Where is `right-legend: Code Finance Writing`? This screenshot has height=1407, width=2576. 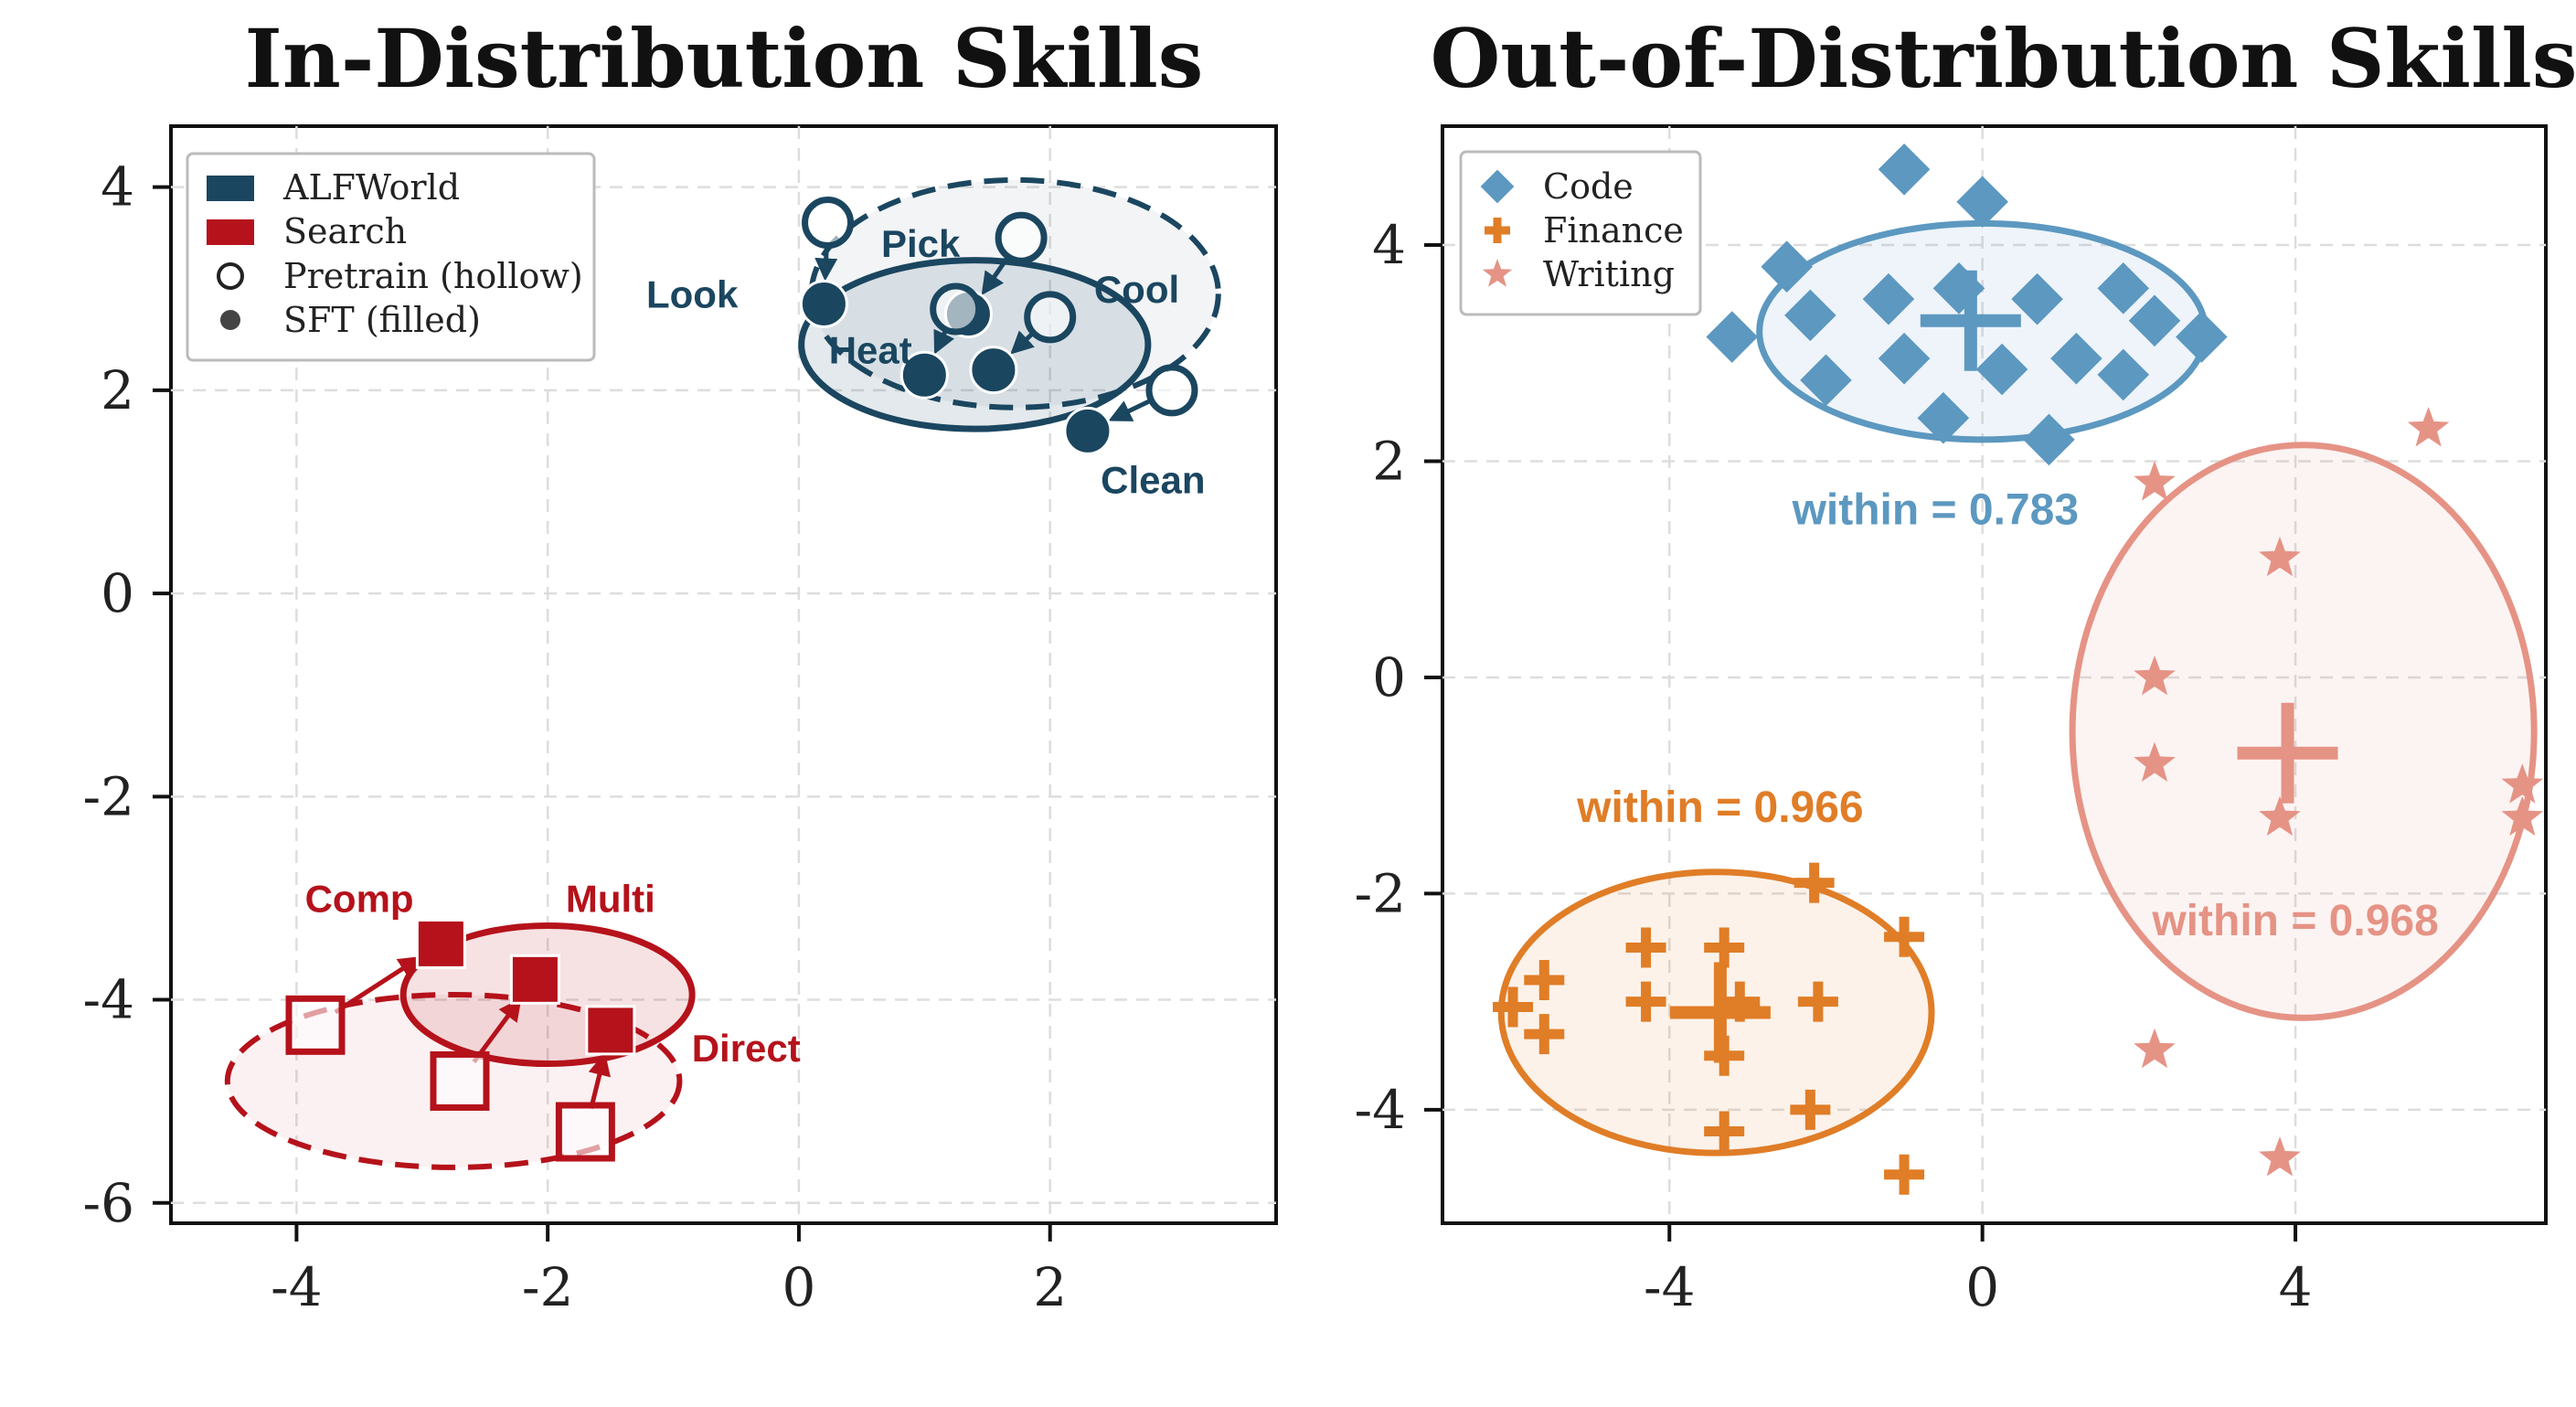
right-legend: Code Finance Writing is located at coordinates (1580, 233).